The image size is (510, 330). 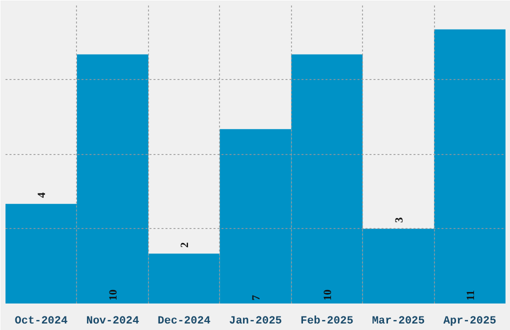 I want to click on data-label: 7, so click(x=256, y=297).